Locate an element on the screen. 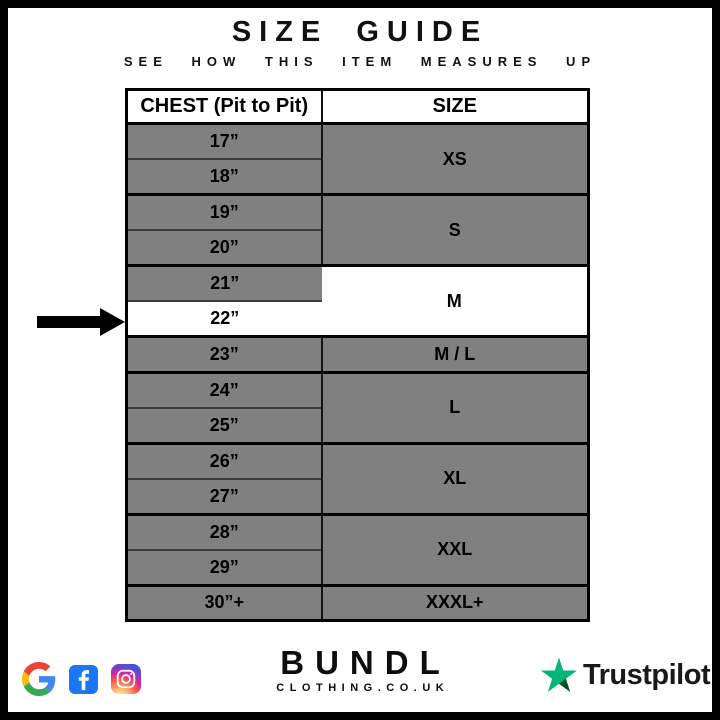 This screenshot has width=720, height=720. size-cell: L is located at coordinates (455, 406).